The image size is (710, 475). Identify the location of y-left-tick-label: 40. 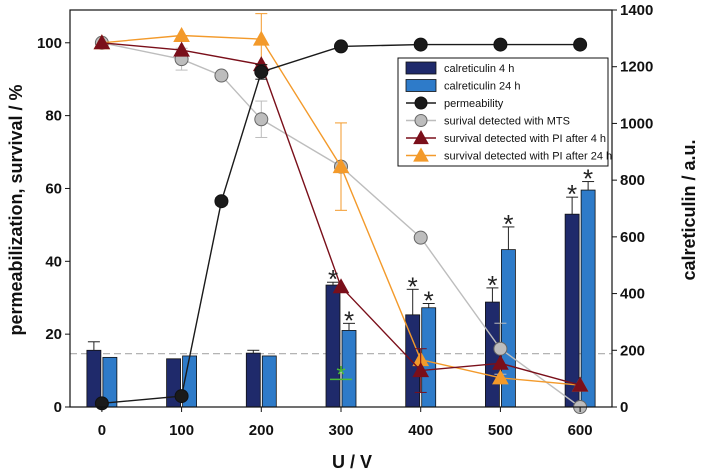
(53, 261).